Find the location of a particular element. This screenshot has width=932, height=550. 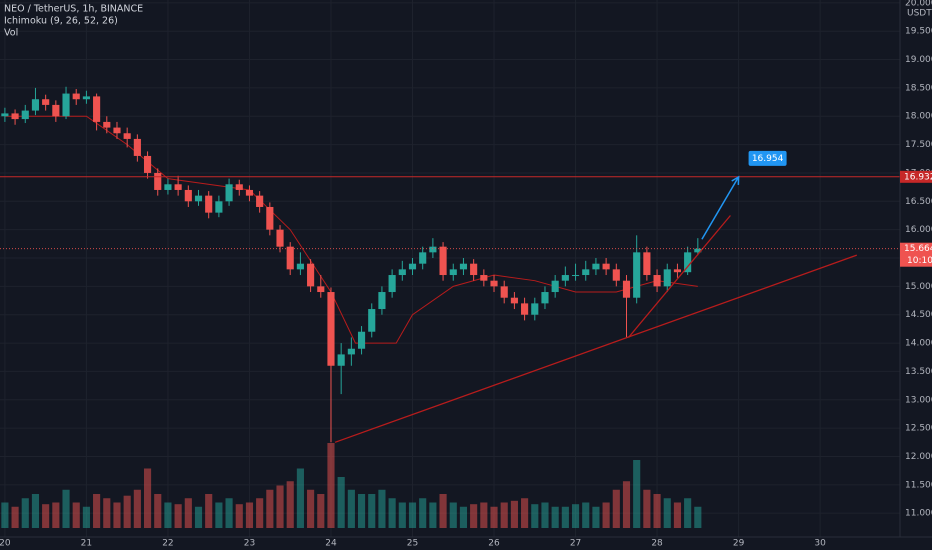

y-tick-label: 20.000 is located at coordinates (918, 4).